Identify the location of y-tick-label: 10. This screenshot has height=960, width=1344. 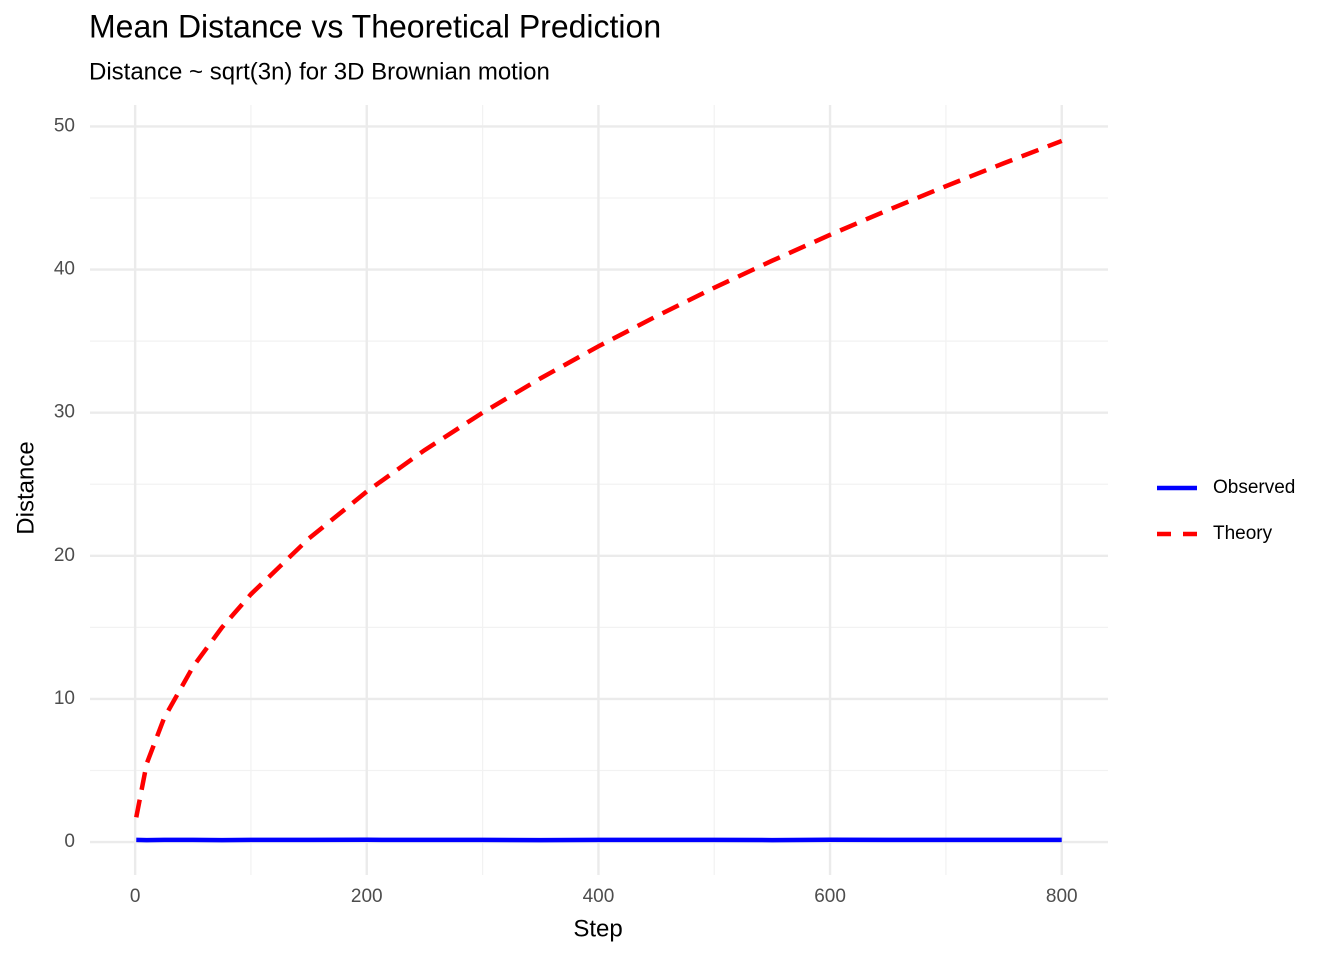
(64, 698).